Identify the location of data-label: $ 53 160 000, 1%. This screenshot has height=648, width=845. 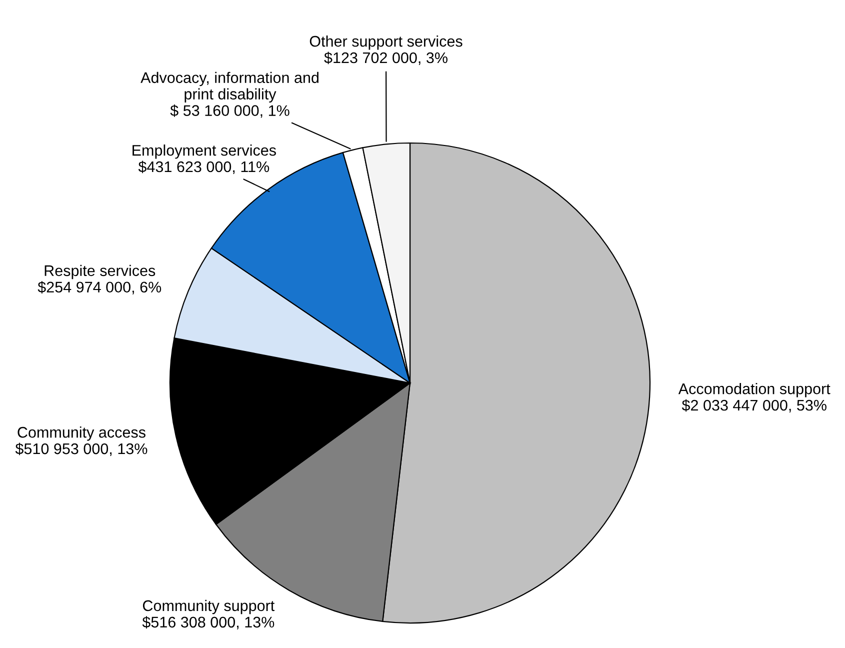
(230, 111).